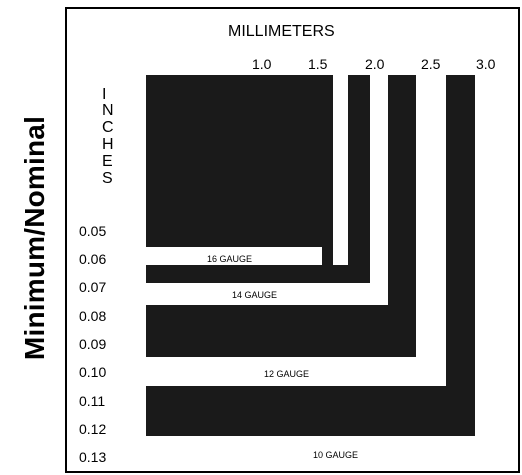 Image resolution: width=522 pixels, height=475 pixels. Describe the element at coordinates (104, 94) in the screenshot. I see `inches-letter-i: I` at that location.